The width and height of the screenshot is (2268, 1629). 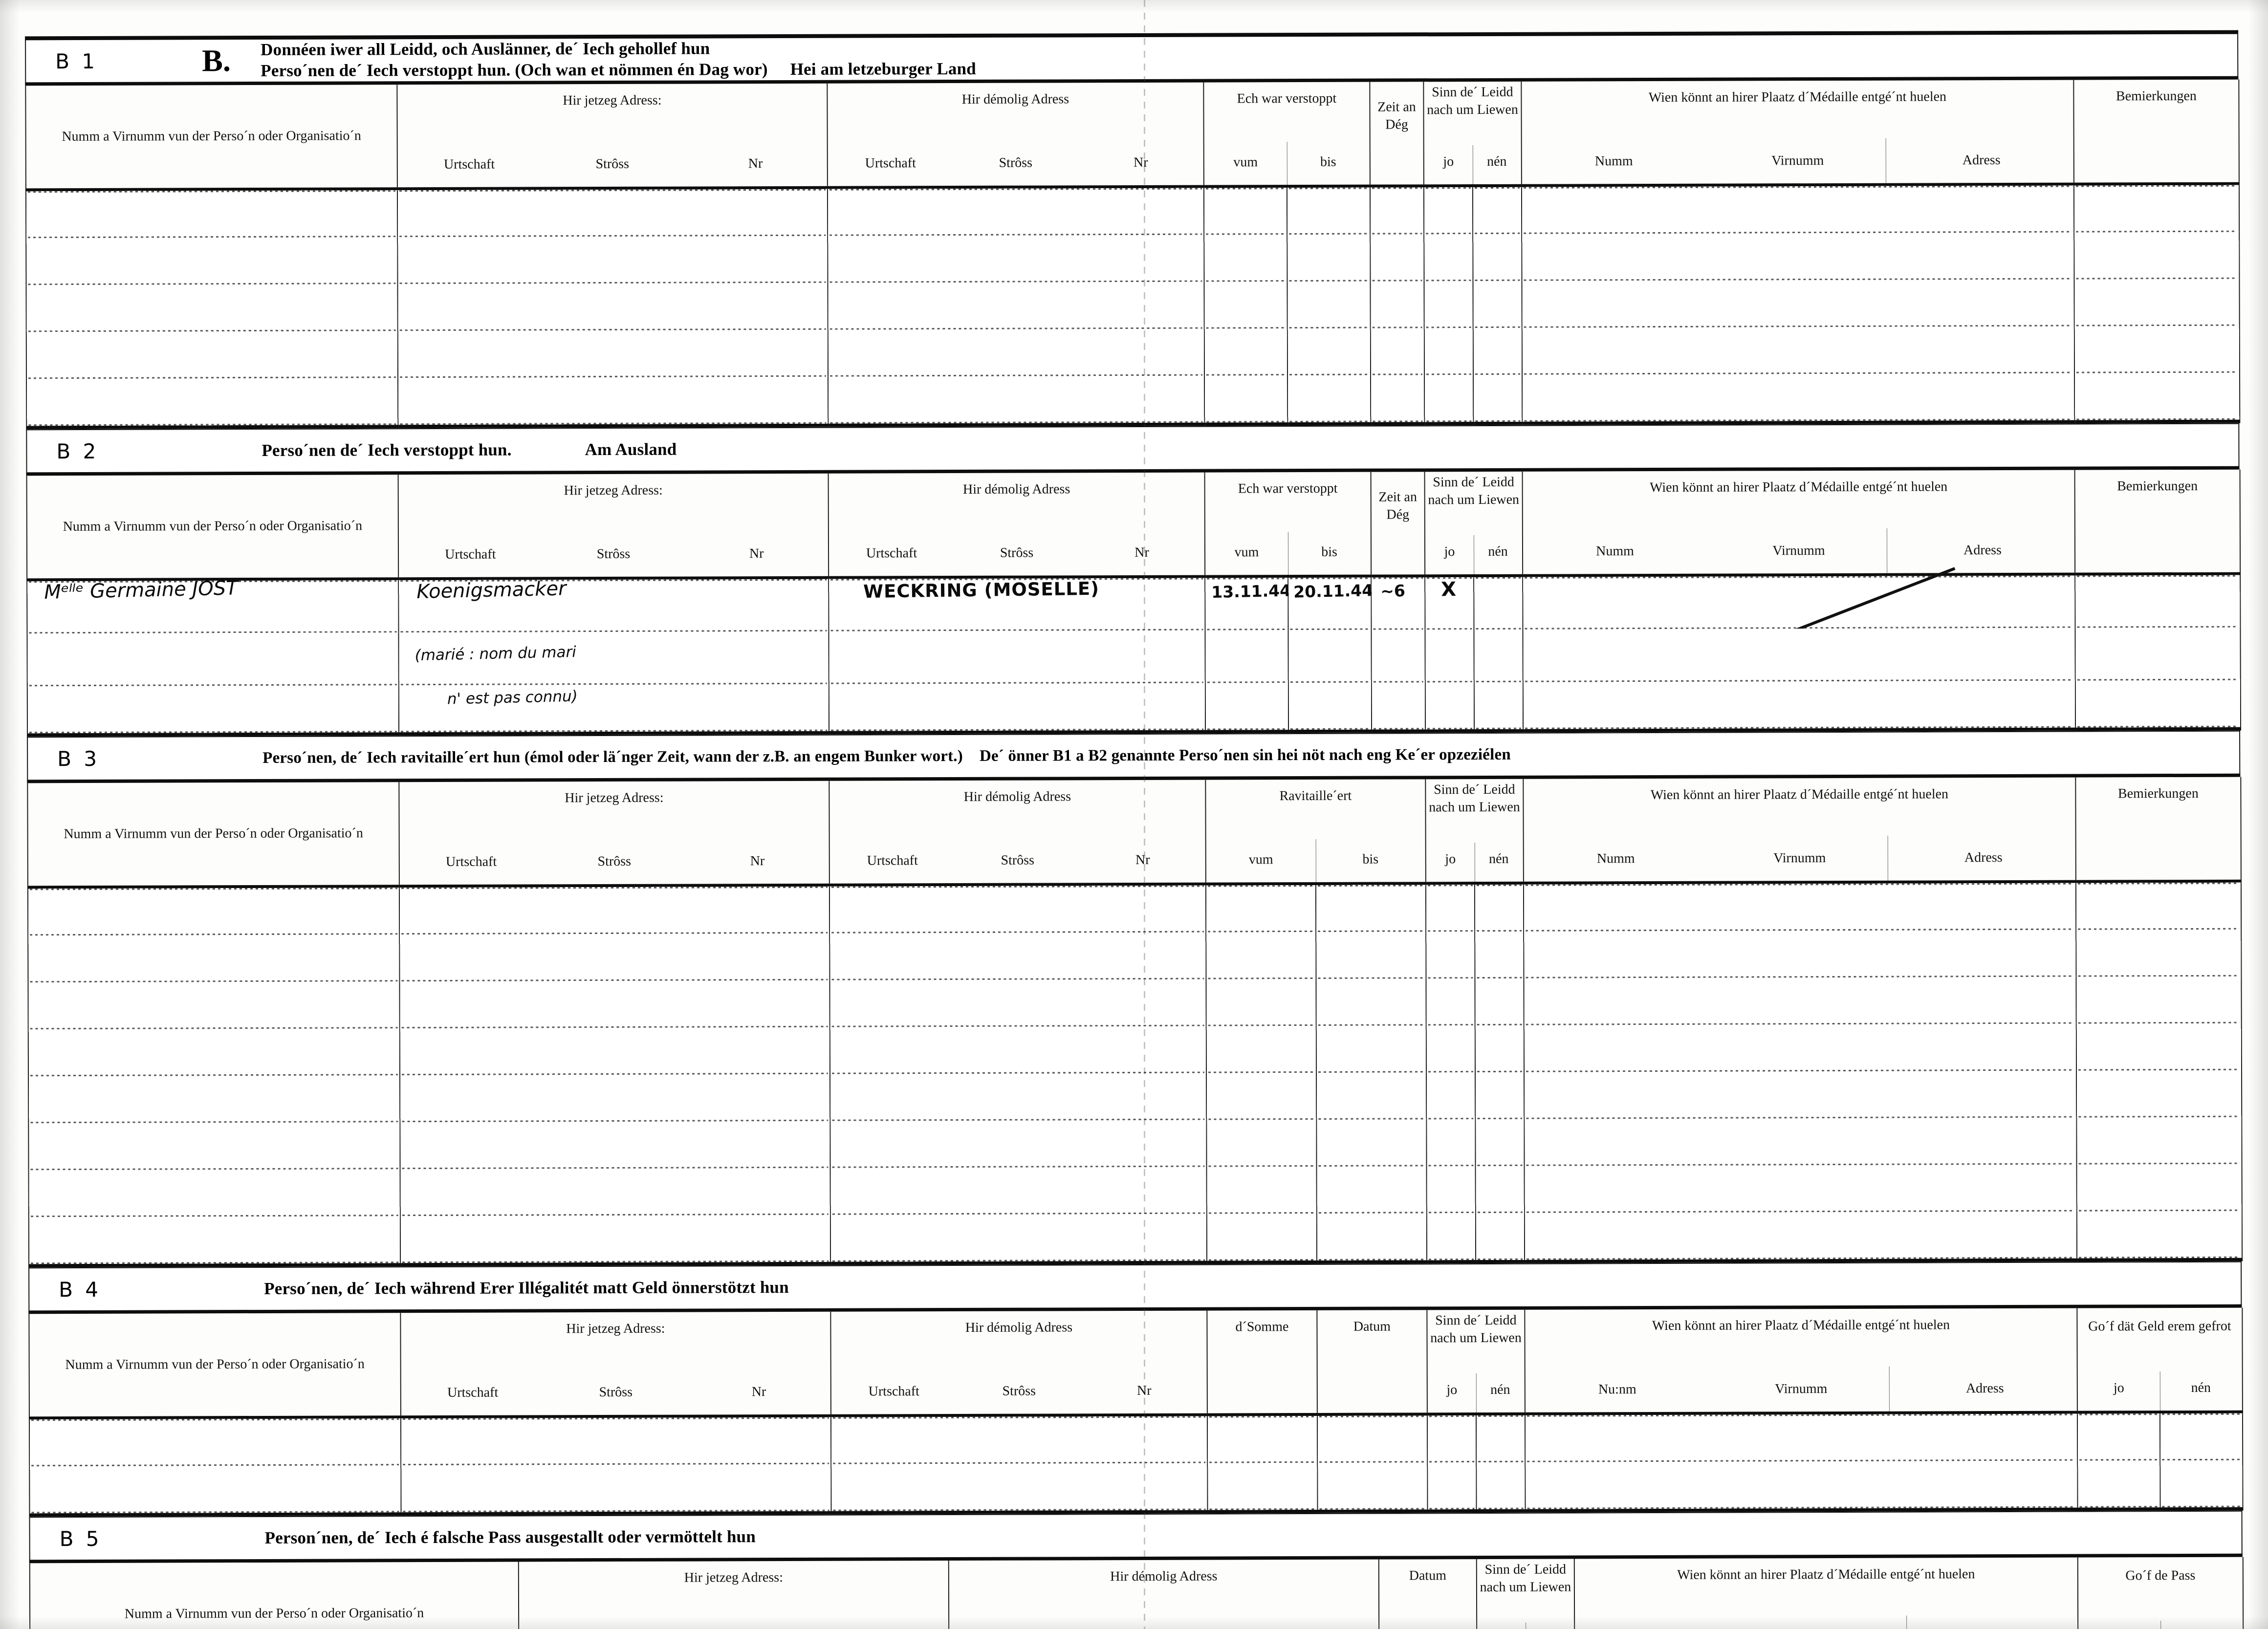 What do you see at coordinates (1498, 602) in the screenshot?
I see `cell-entry-alive-nen` at bounding box center [1498, 602].